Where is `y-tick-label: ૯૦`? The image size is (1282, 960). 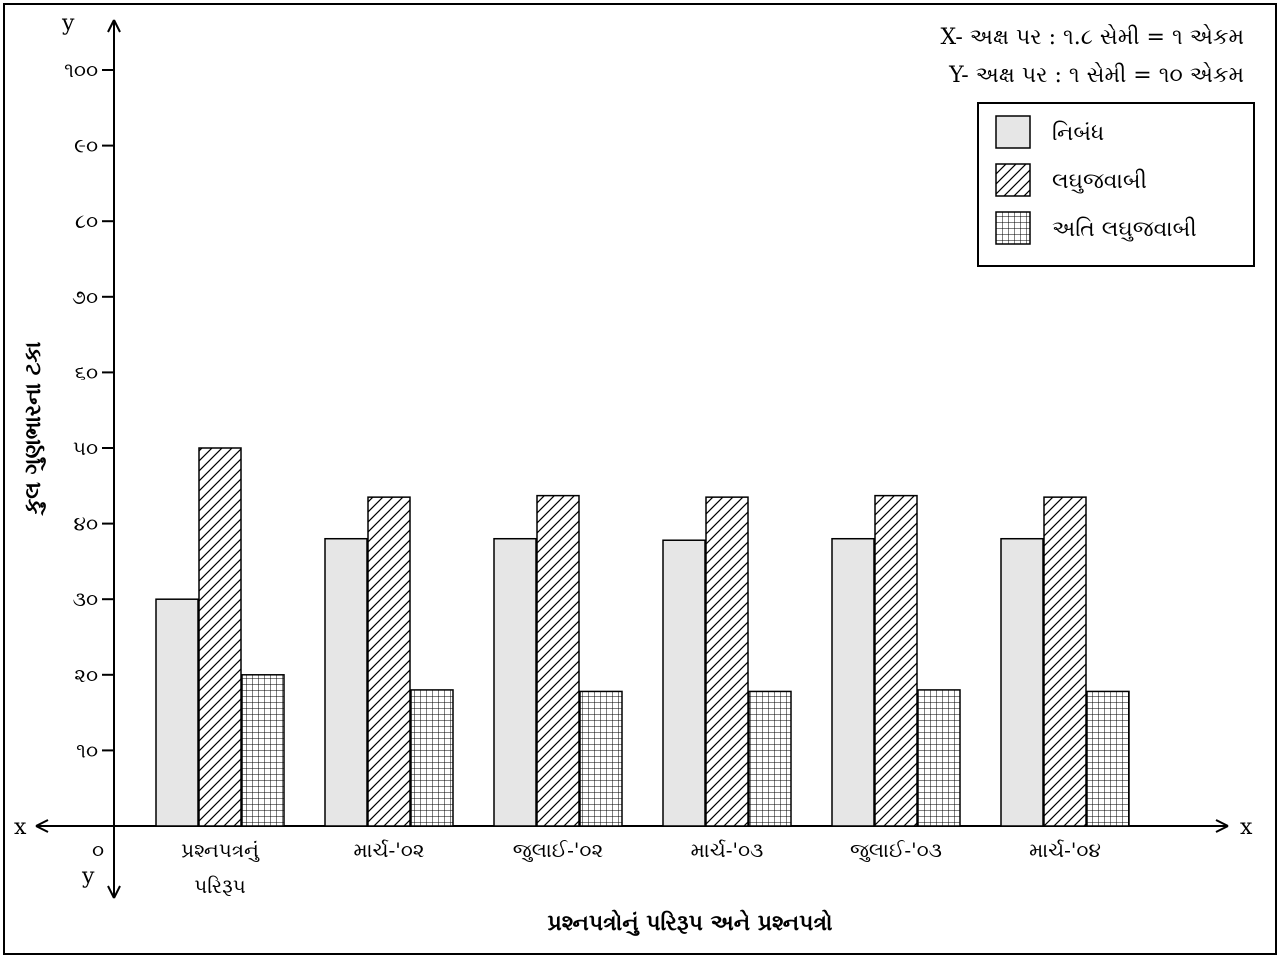
y-tick-label: ૯૦ is located at coordinates (86, 146).